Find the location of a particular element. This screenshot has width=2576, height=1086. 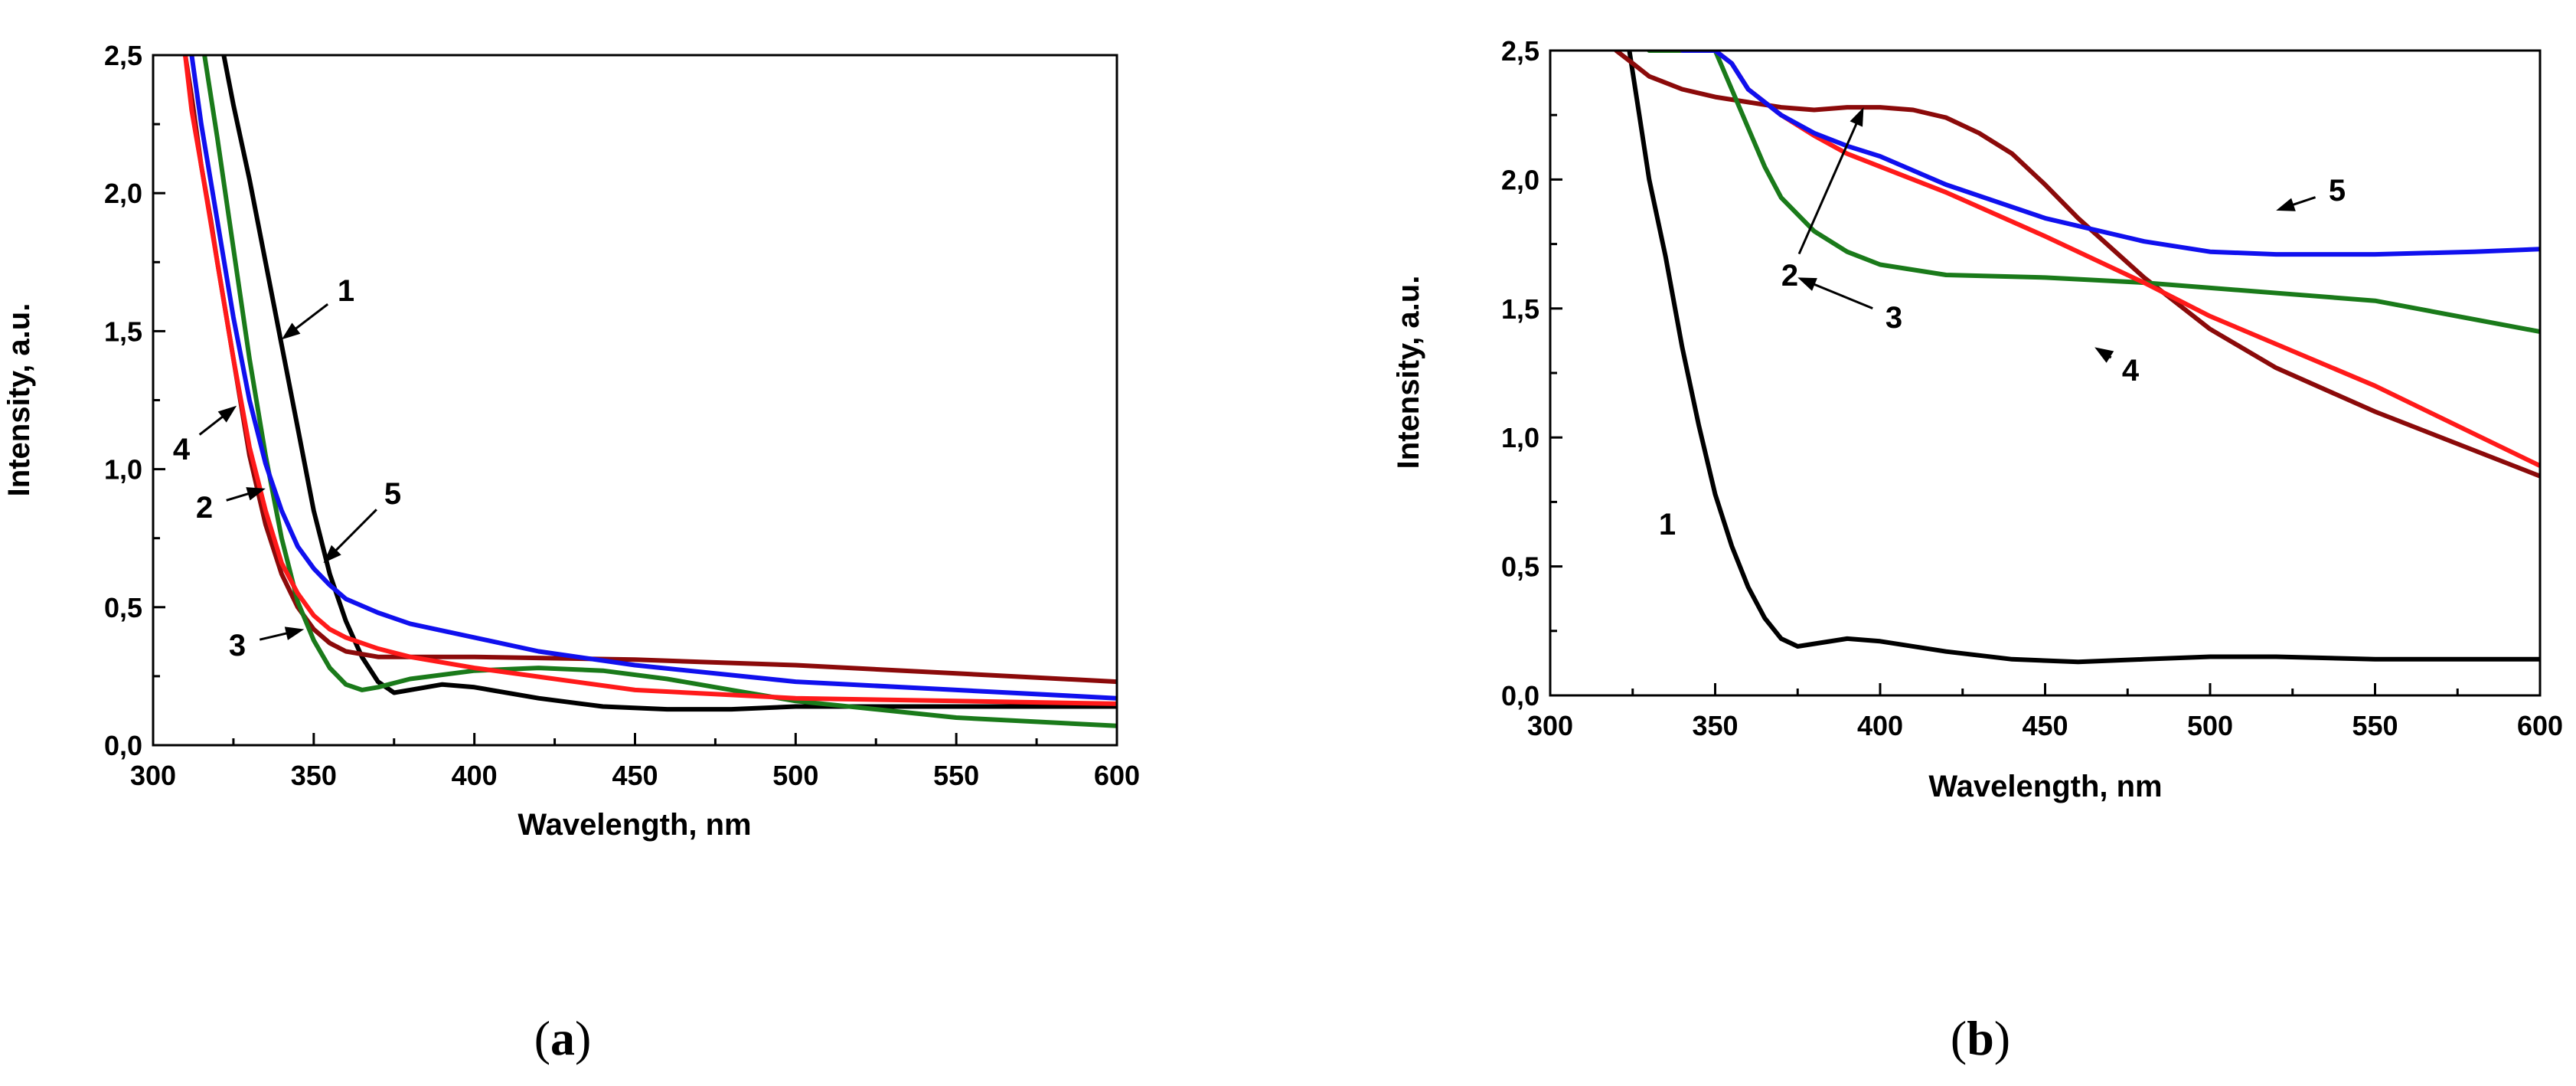

series-4-line-b is located at coordinates (2110, 260).